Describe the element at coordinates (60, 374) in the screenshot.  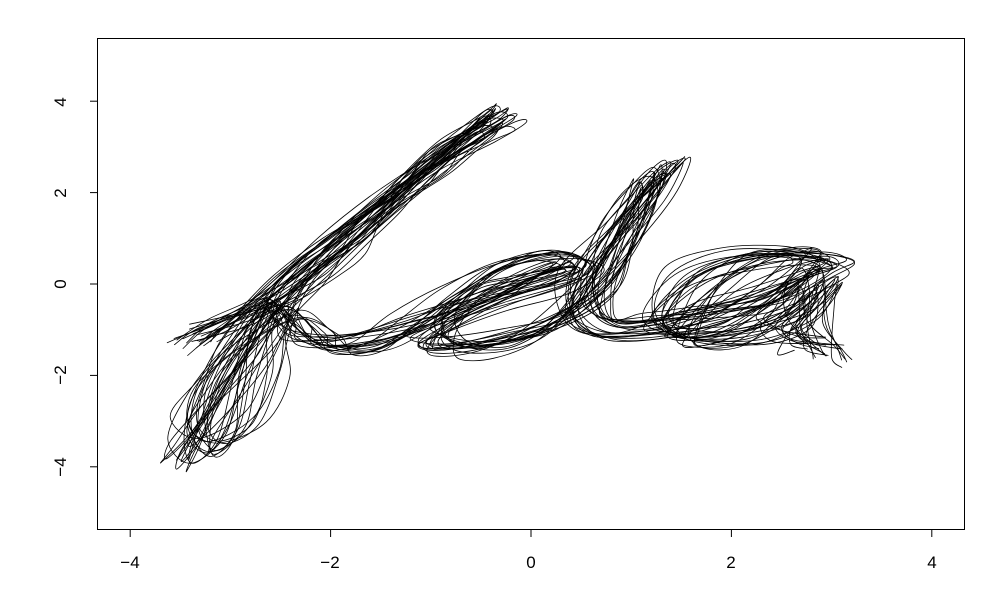
I see `y-tick-label: −2` at that location.